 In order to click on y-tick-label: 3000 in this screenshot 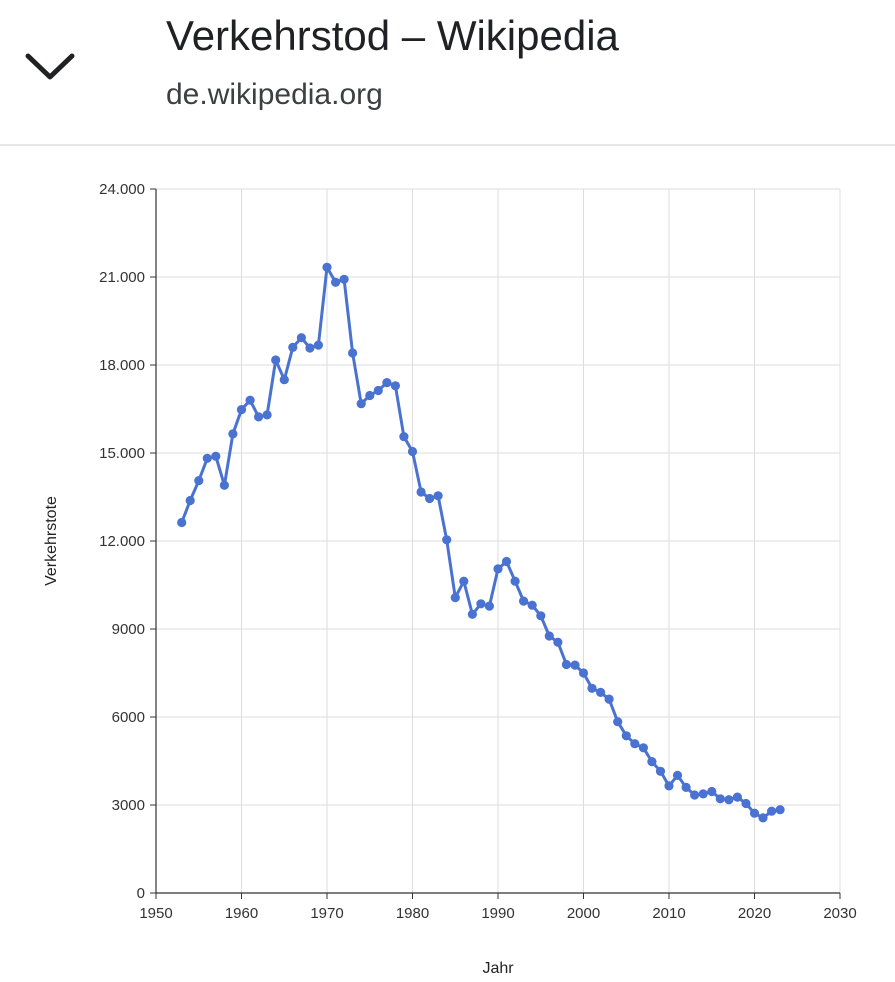, I will do `click(128, 805)`.